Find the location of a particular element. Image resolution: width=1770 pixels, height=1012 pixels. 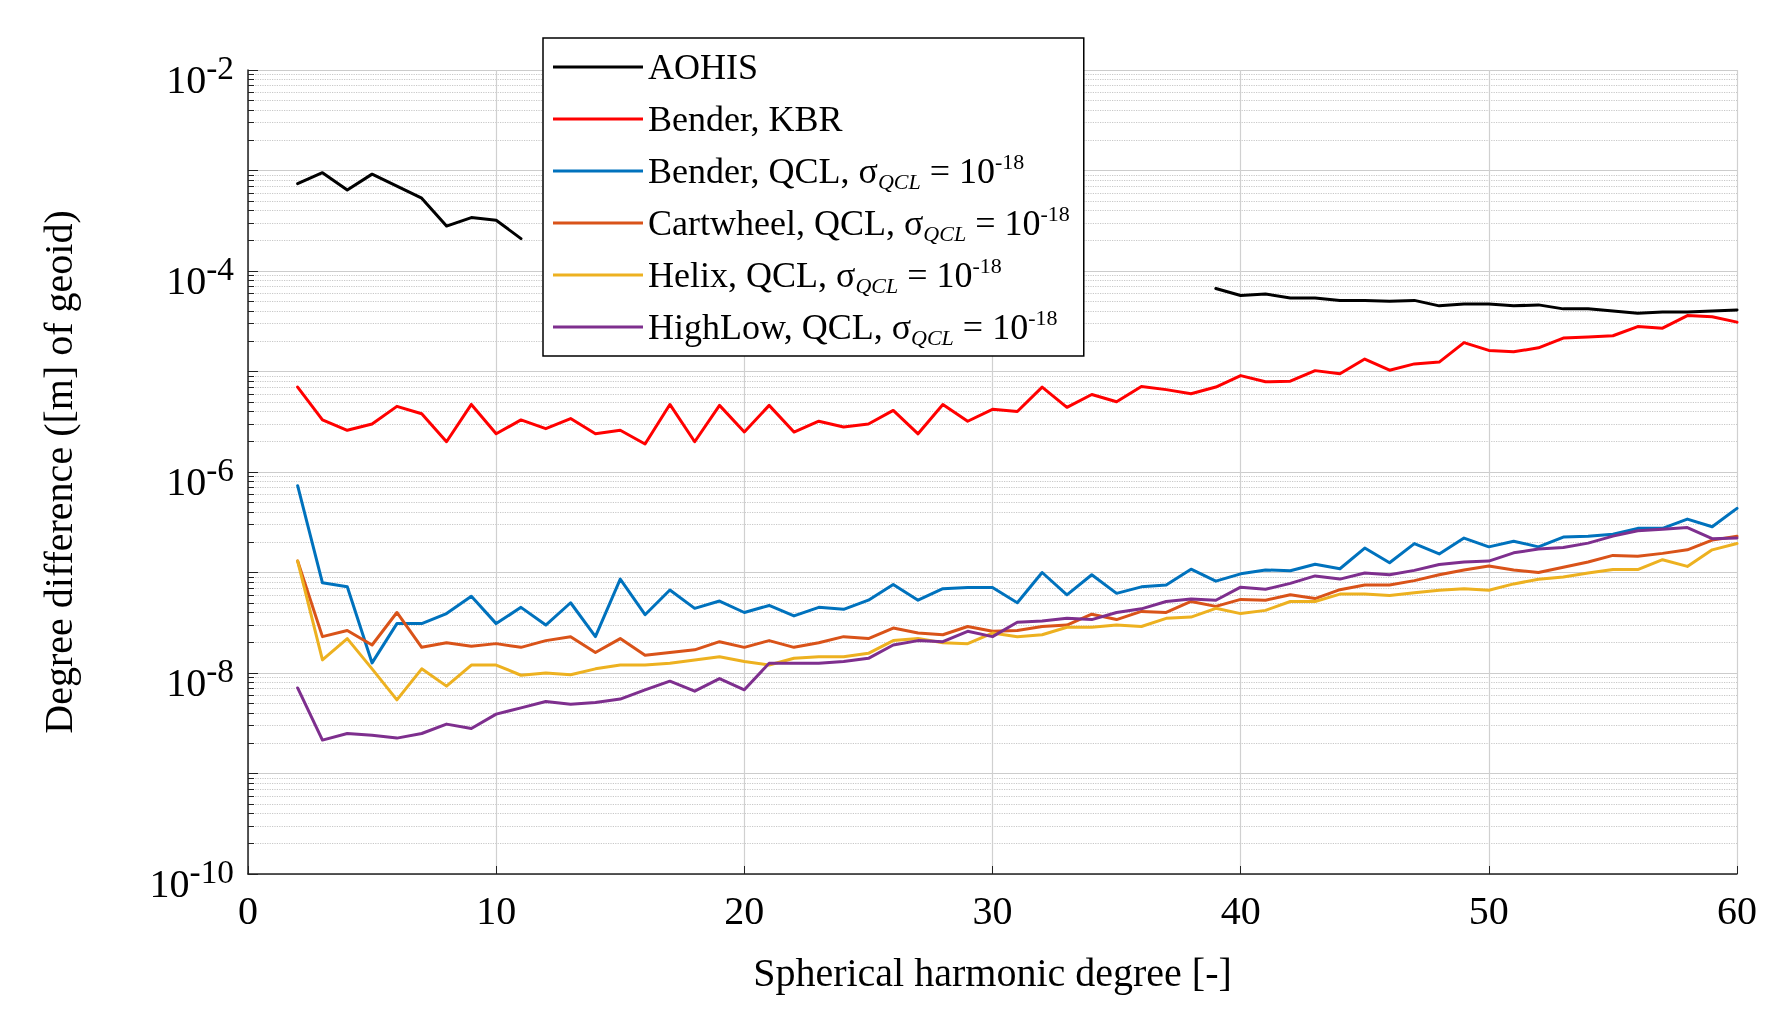

y-tick-label: 10$^{-10}$ is located at coordinates (191, 879).